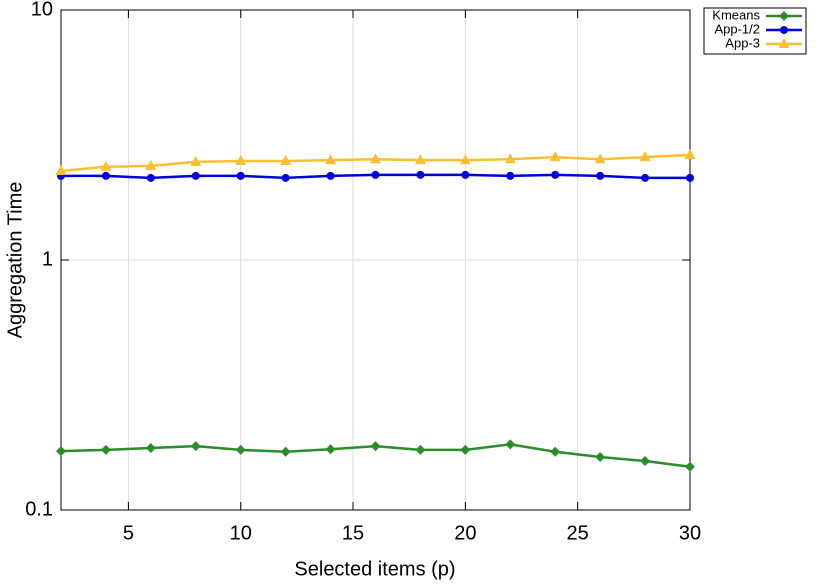 The image size is (830, 588). Describe the element at coordinates (47, 259) in the screenshot. I see `y-tick-label: 1` at that location.